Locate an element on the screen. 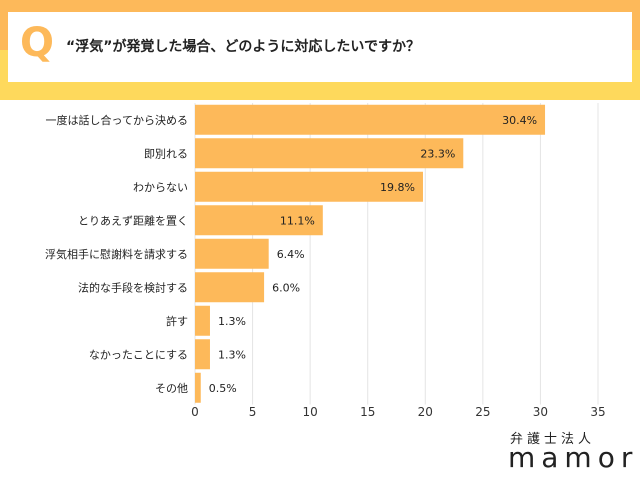 The height and width of the screenshot is (480, 640). x-tick-label: 15 is located at coordinates (367, 412).